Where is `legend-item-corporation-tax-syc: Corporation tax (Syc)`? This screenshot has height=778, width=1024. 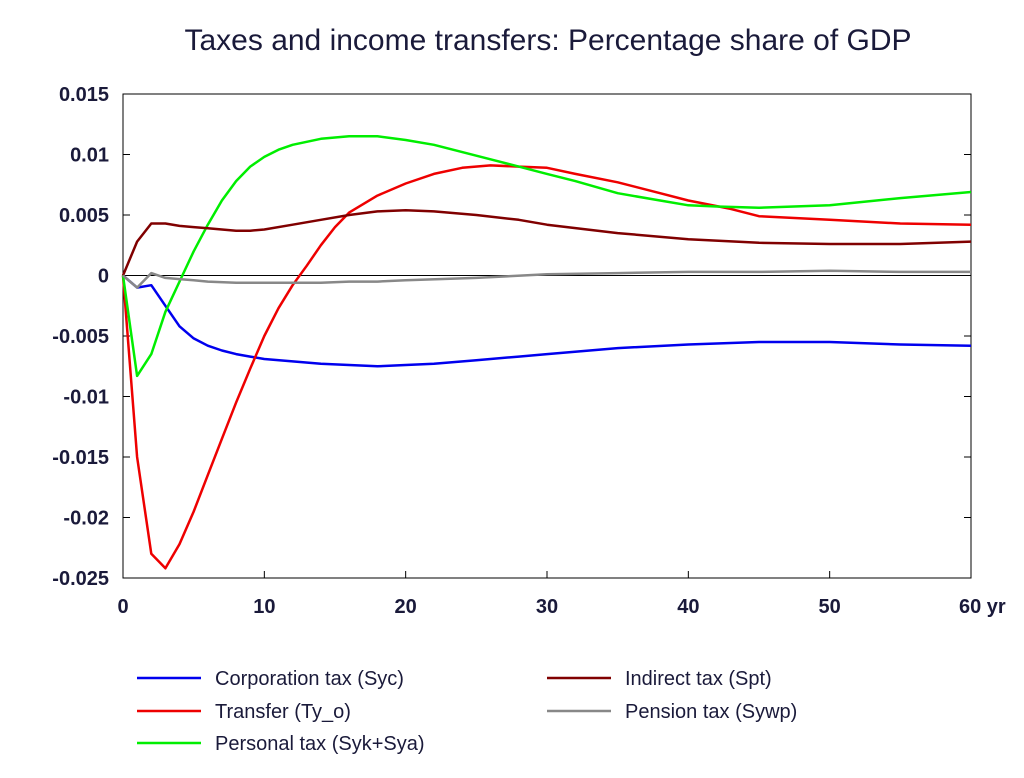
legend-item-corporation-tax-syc: Corporation tax (Syc) is located at coordinates (270, 679).